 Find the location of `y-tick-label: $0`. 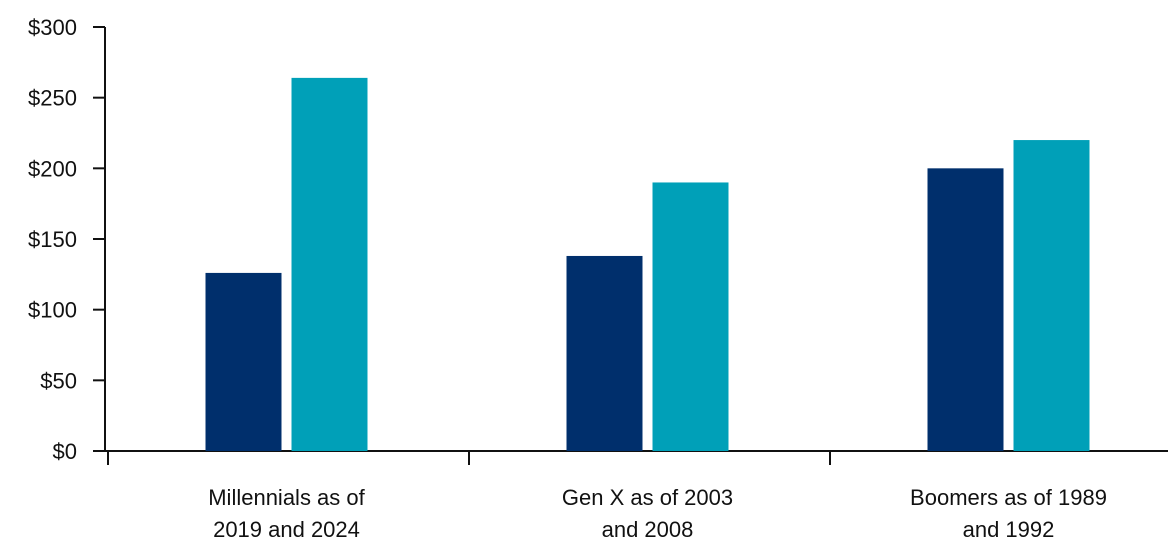

y-tick-label: $0 is located at coordinates (65, 451).